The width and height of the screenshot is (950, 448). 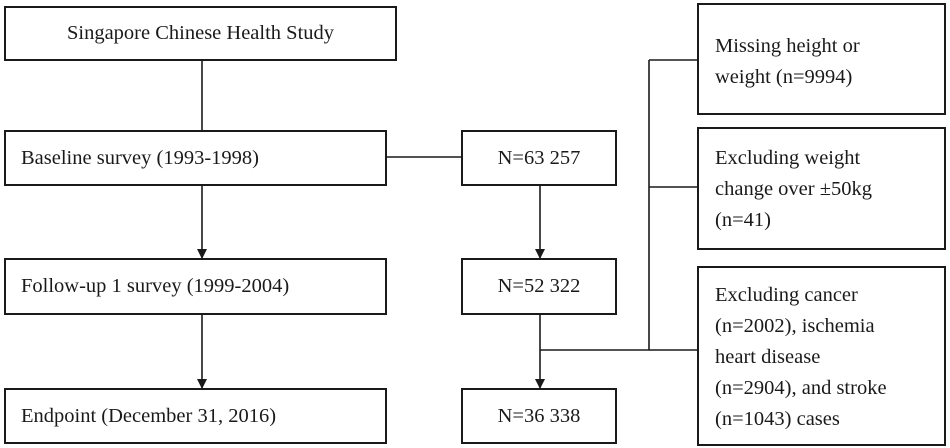 I want to click on n-followup-box: N=52 322, so click(x=539, y=286).